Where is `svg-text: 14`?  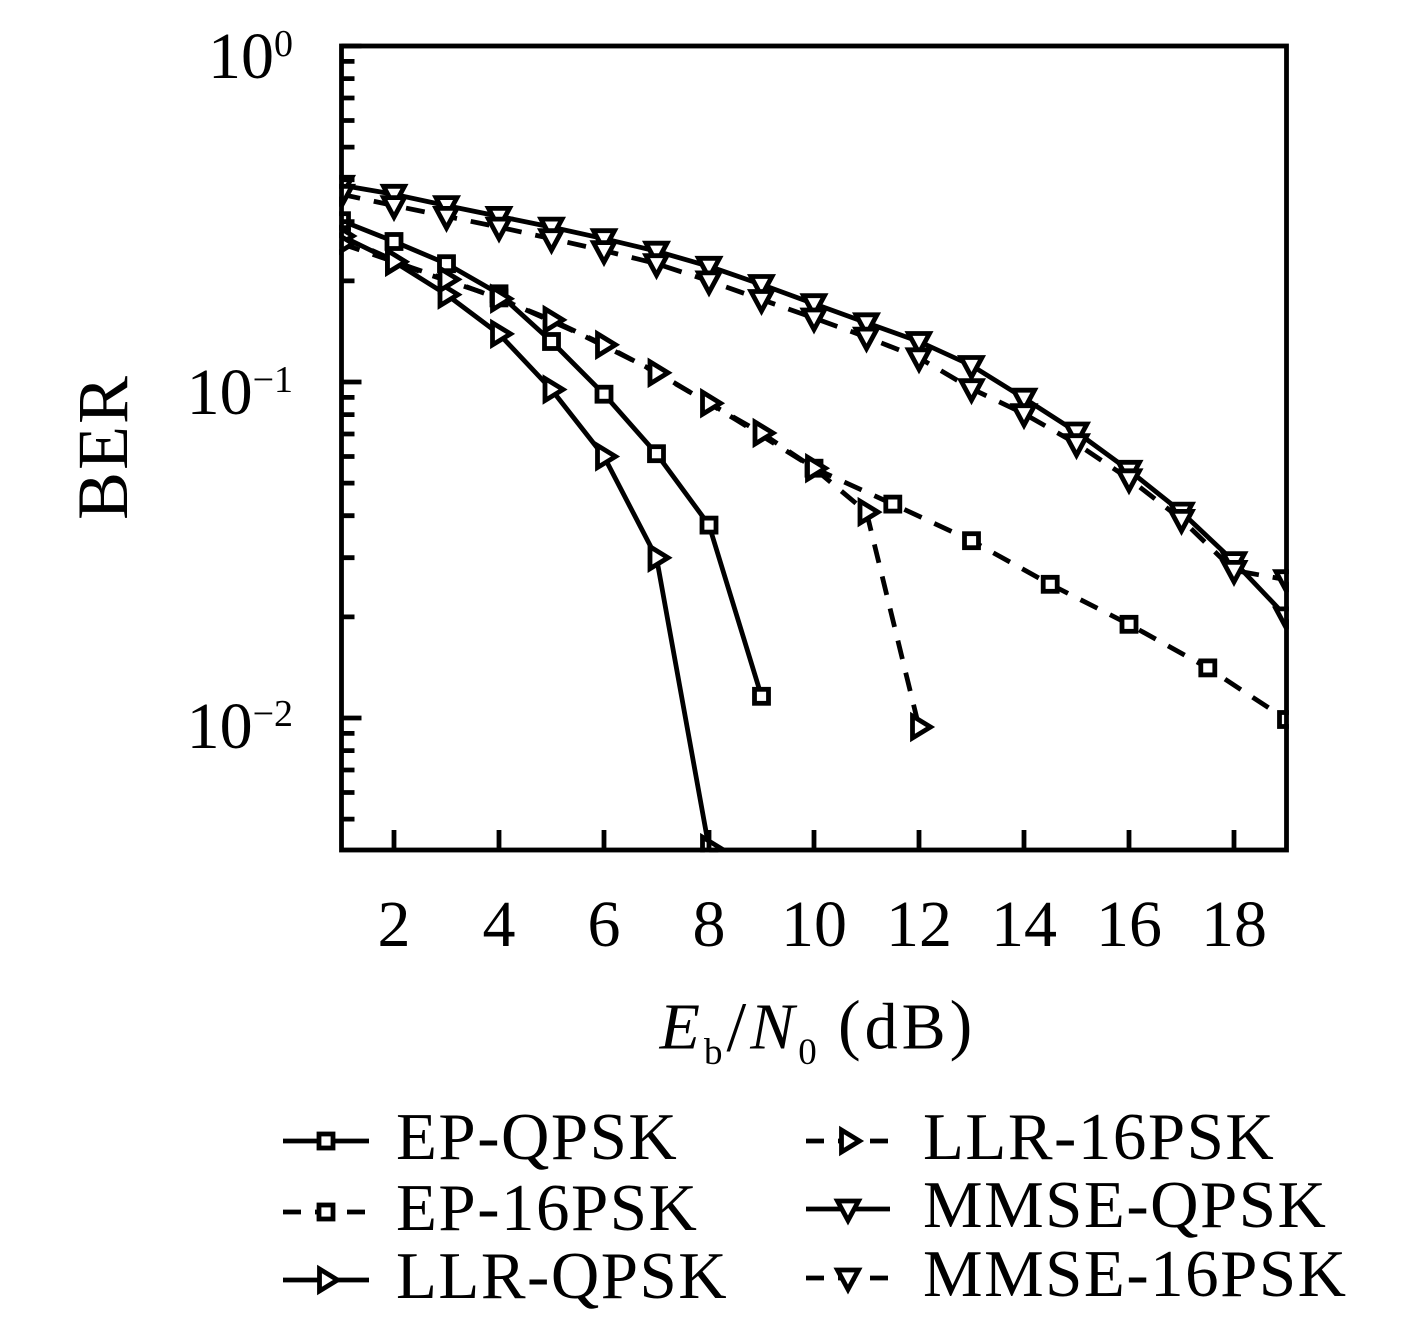 svg-text: 14 is located at coordinates (1024, 924).